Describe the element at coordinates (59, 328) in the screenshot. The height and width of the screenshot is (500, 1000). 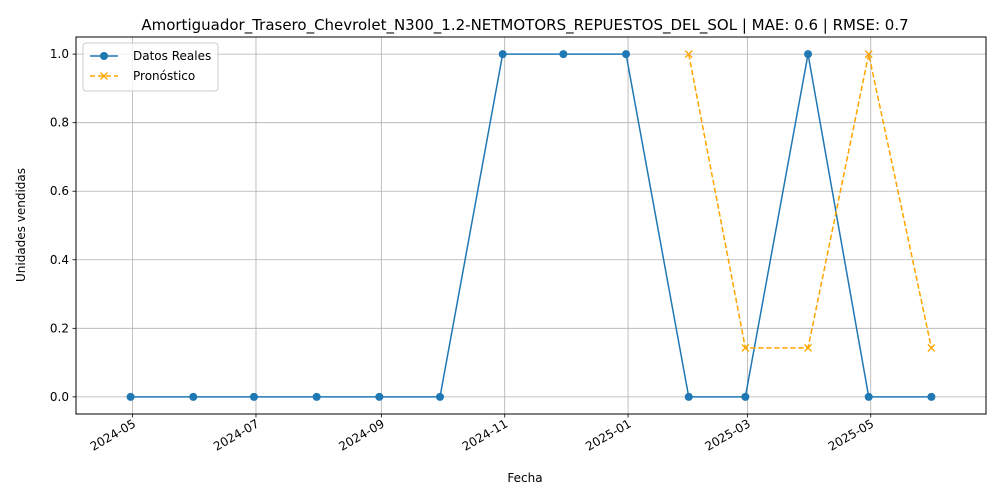
I see `y-tick-label: 0.2` at that location.